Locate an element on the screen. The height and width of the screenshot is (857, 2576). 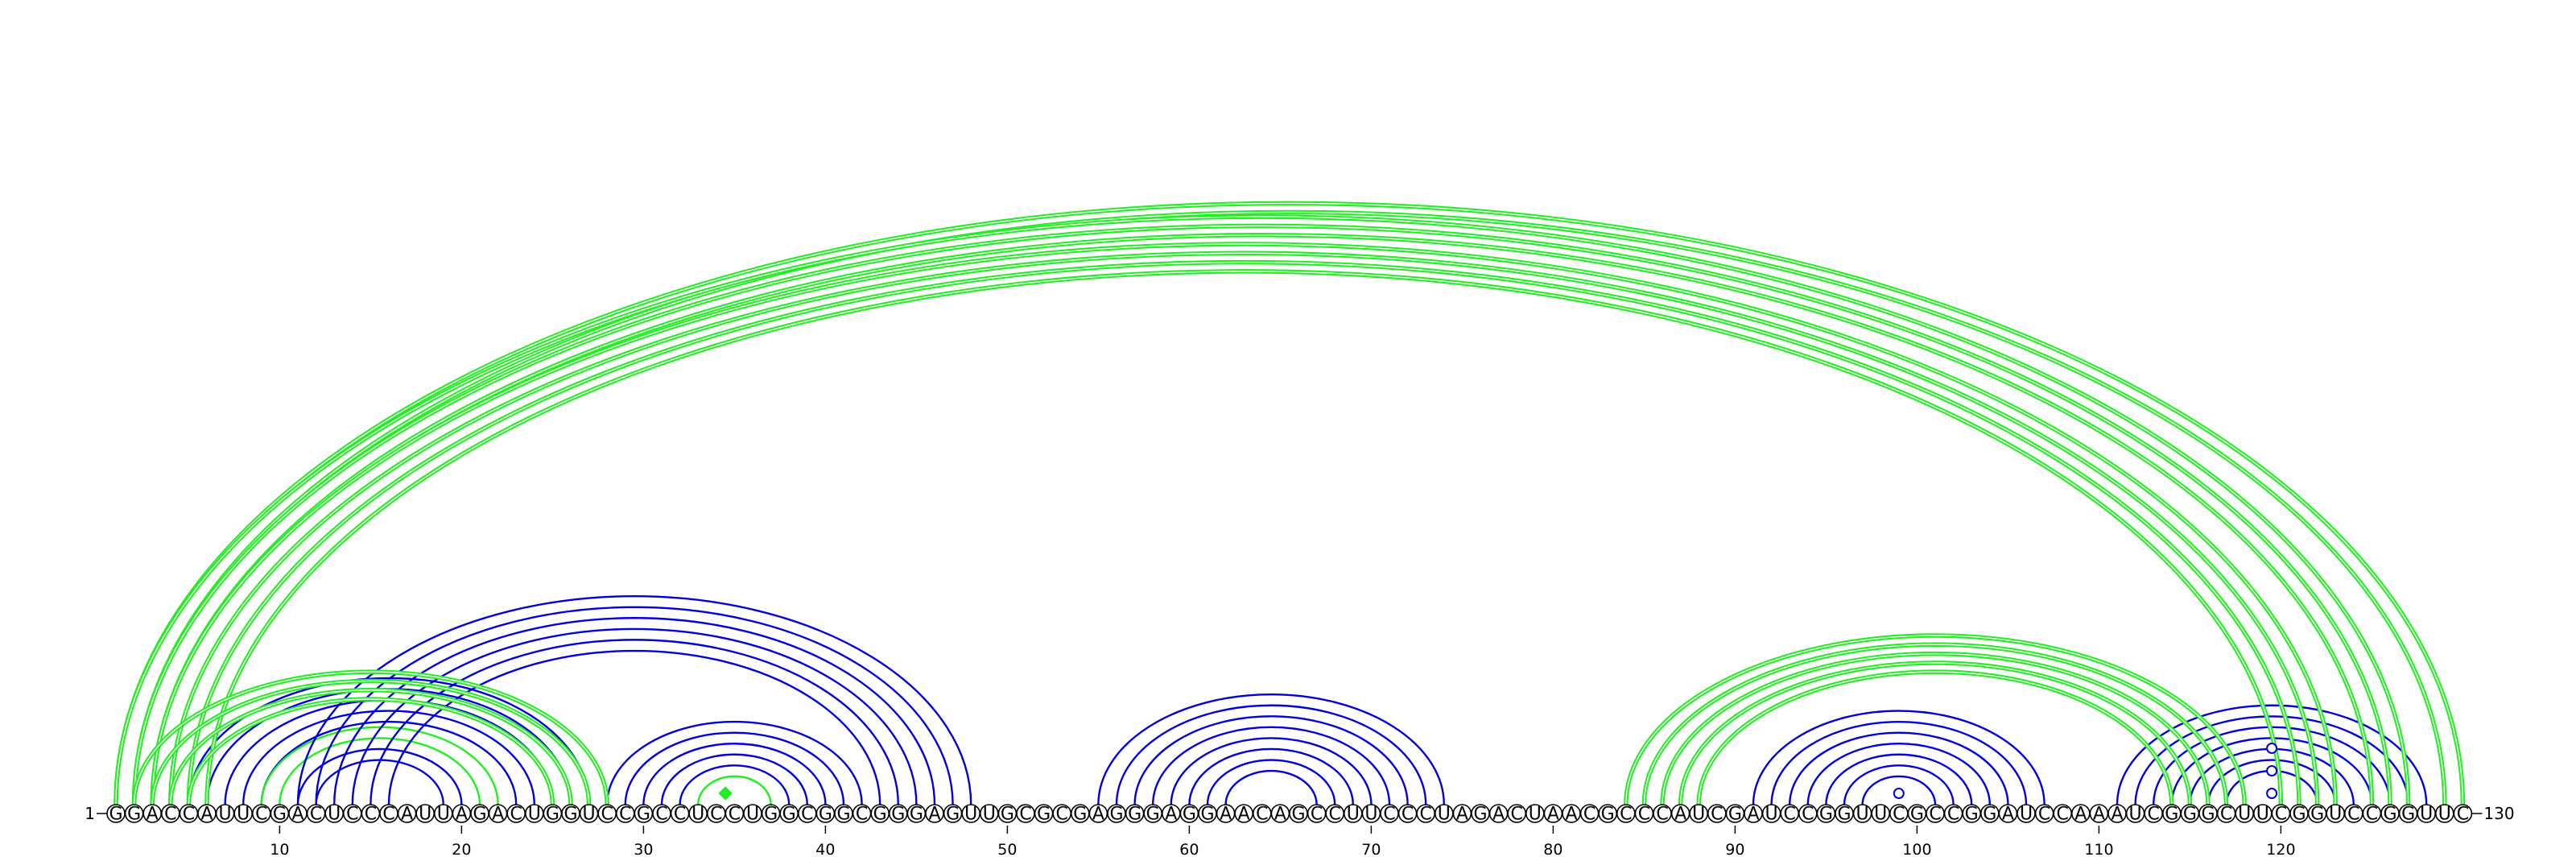
tick-label-100: 100 is located at coordinates (1916, 849).